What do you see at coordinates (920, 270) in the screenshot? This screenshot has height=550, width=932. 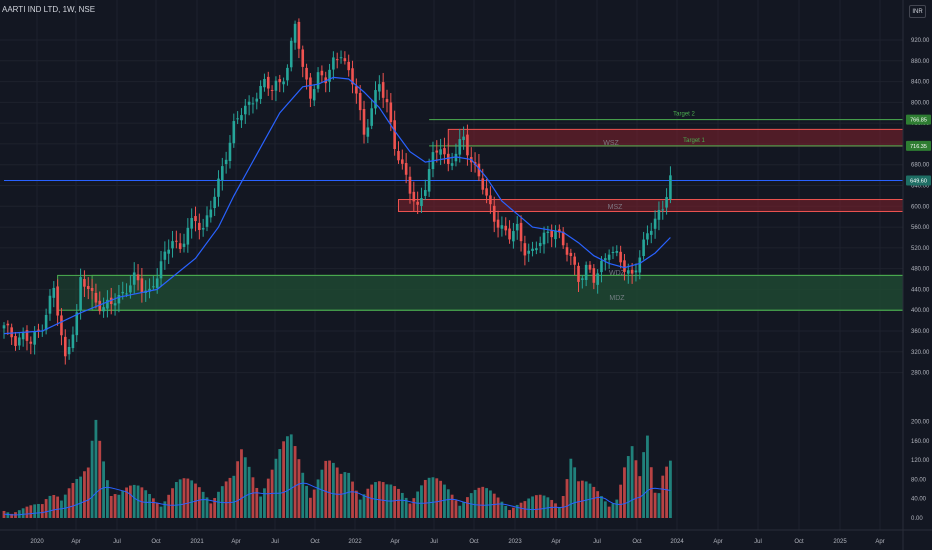 I see `price-tick-label: 480.00` at bounding box center [920, 270].